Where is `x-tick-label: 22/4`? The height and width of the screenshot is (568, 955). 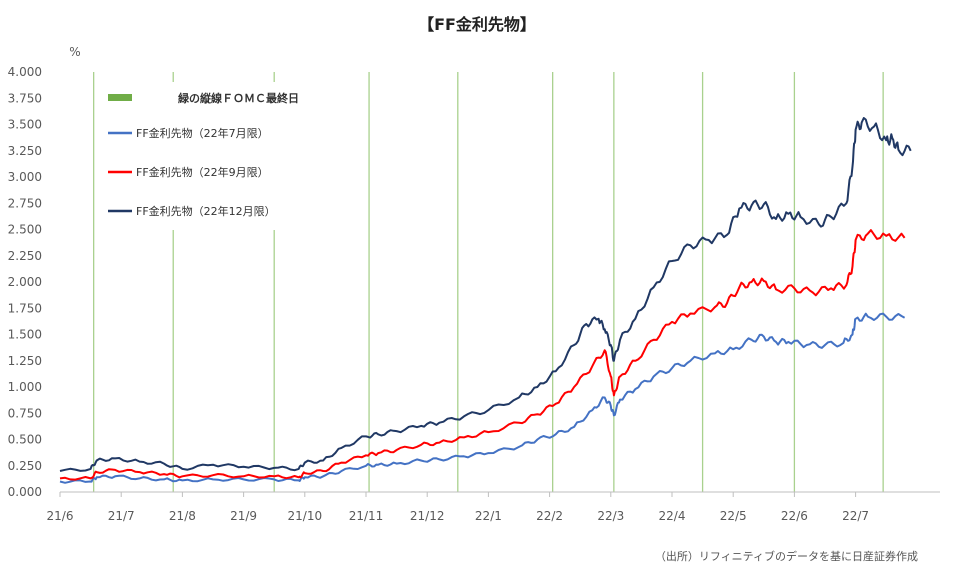 x-tick-label: 22/4 is located at coordinates (672, 516).